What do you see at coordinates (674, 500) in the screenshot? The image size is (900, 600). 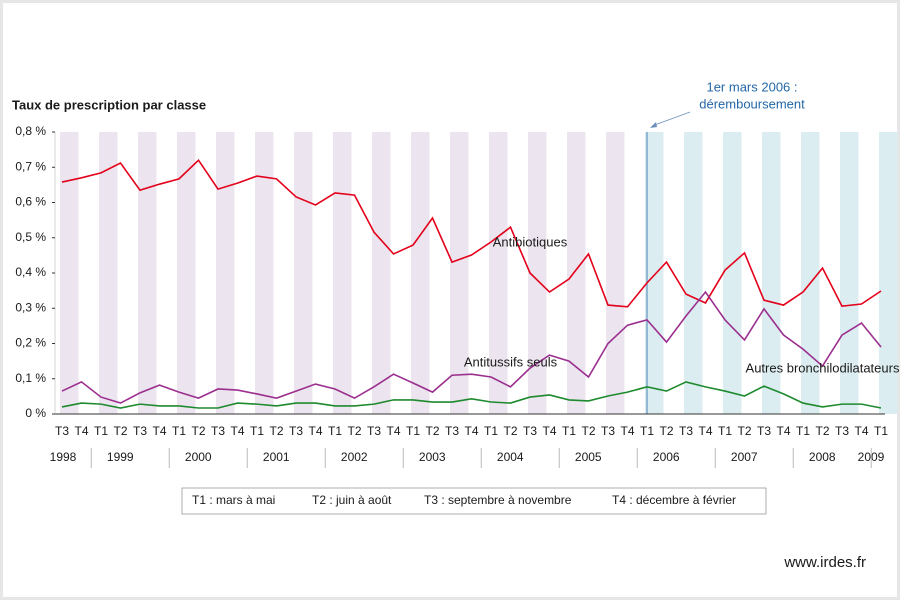 I see `legend-note: T4 : décembre à février` at bounding box center [674, 500].